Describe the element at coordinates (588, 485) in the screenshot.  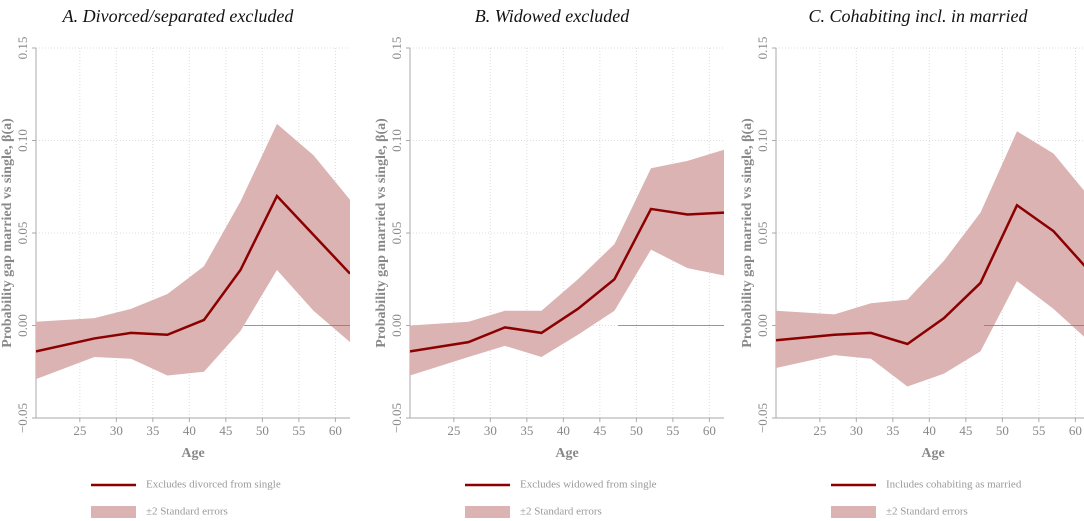
I see `legend-label: Excludes widowed from single` at that location.